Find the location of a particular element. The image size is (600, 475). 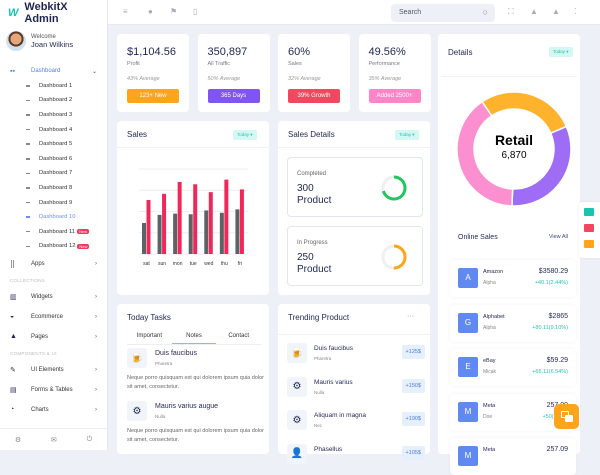

product-sub: Nulla is located at coordinates (319, 392).